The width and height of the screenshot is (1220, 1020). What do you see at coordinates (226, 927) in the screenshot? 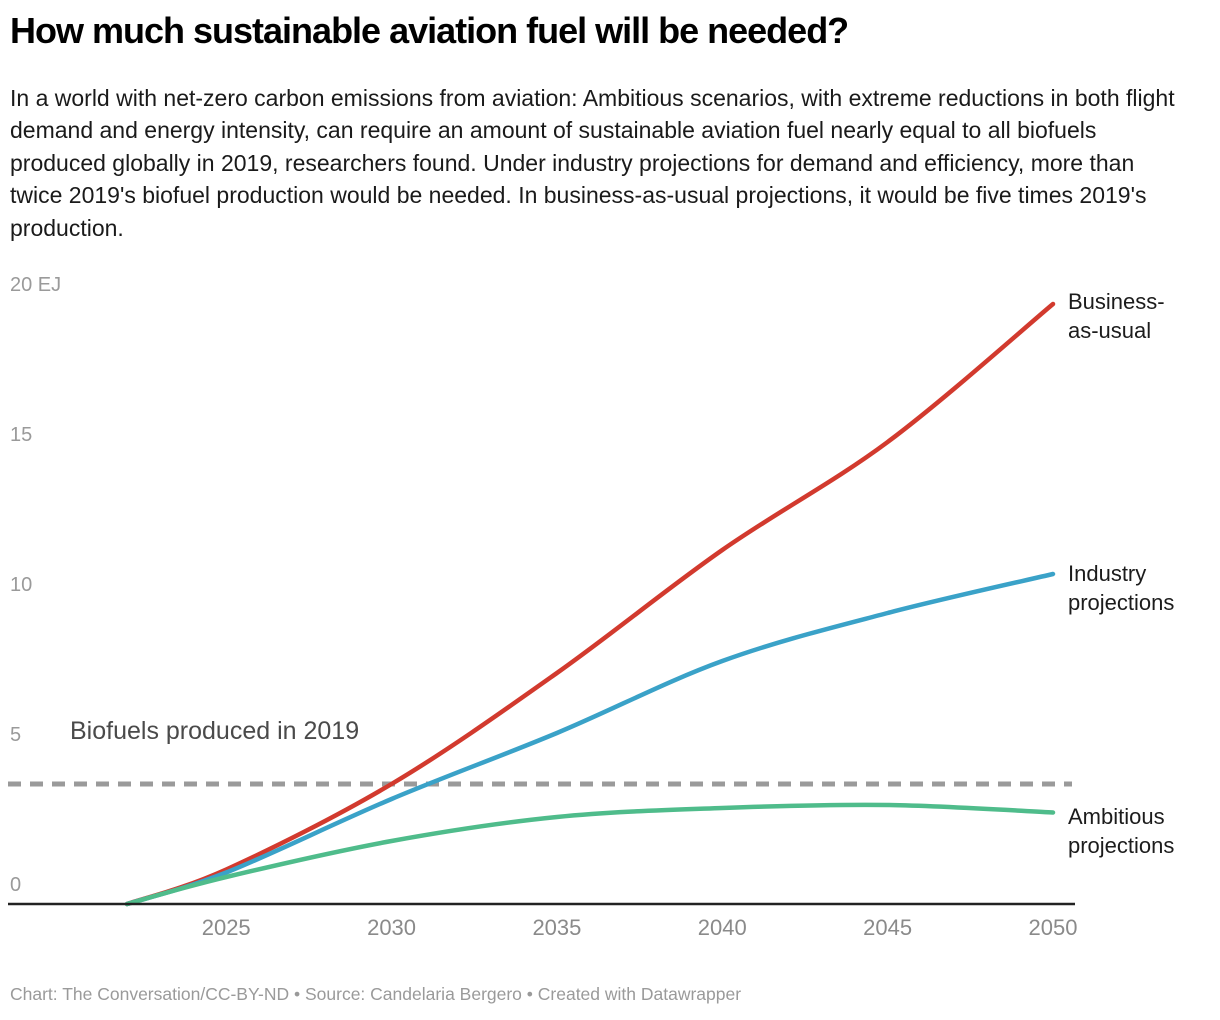
I see `x-tick-label: 2025` at bounding box center [226, 927].